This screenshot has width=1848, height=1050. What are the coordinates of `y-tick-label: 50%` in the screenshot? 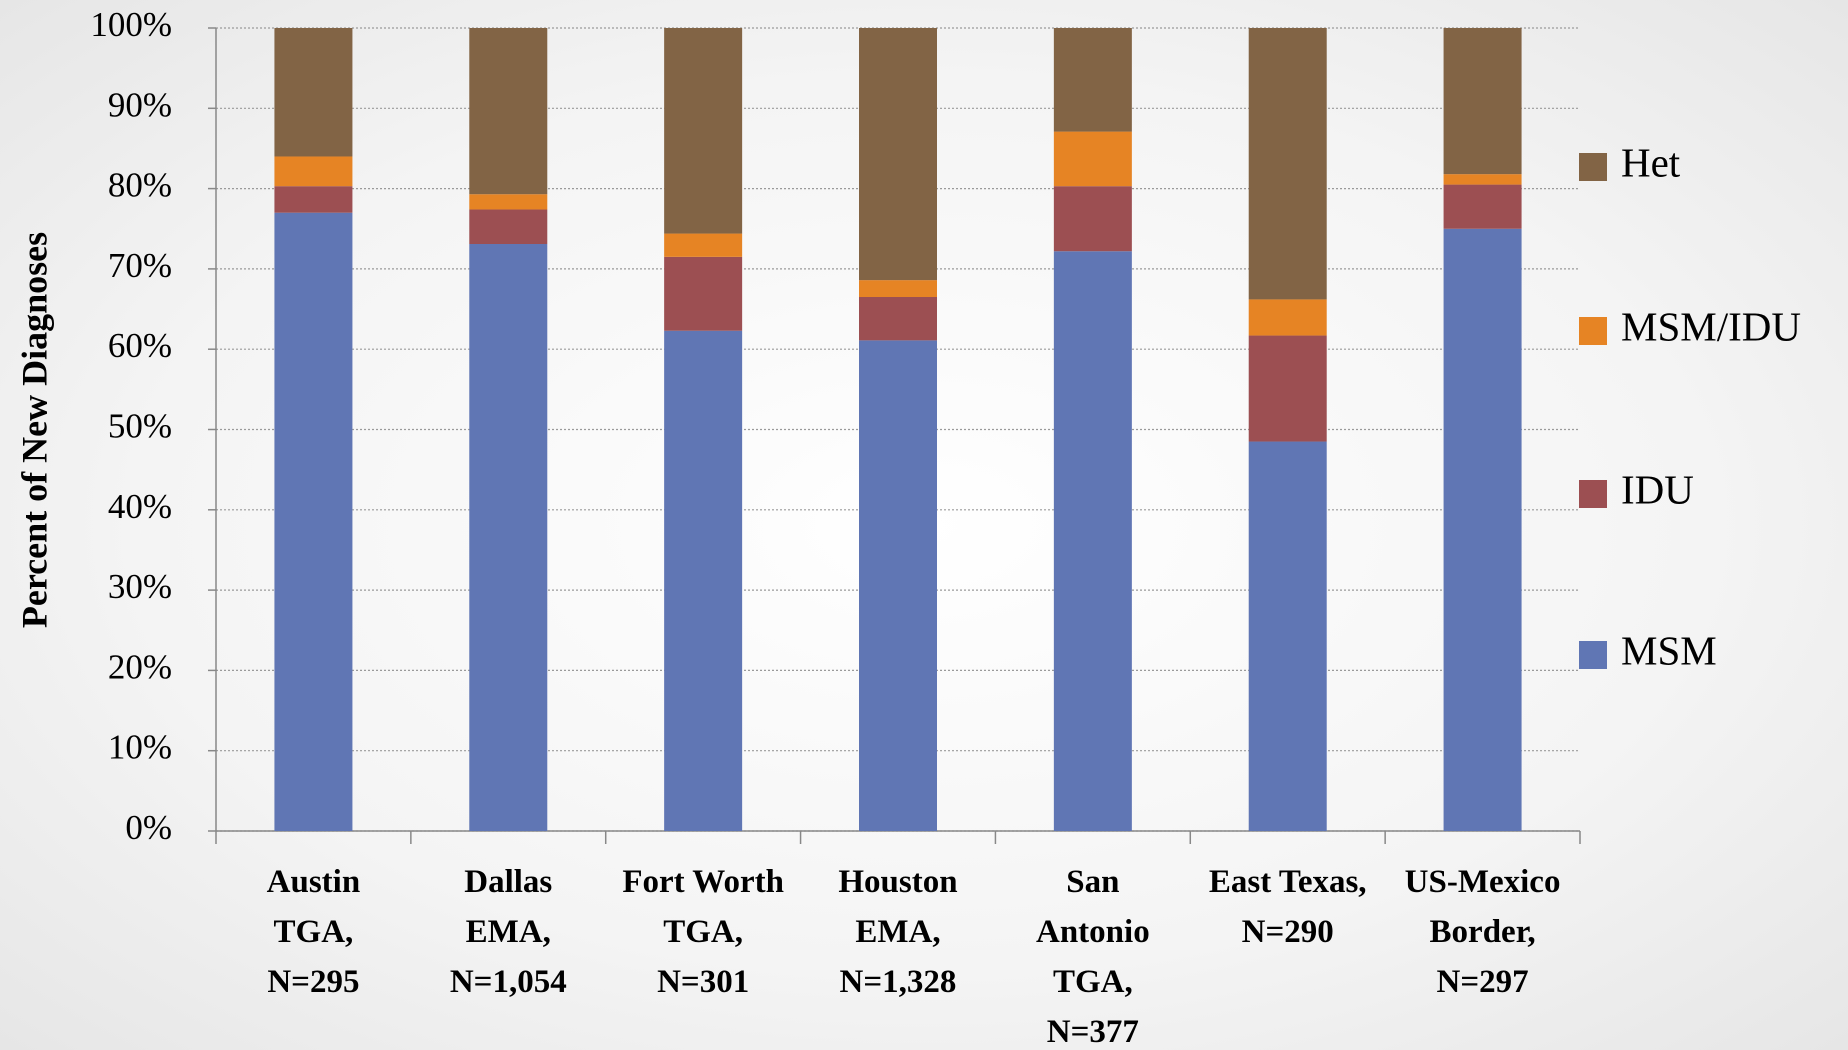 It's located at (140, 426).